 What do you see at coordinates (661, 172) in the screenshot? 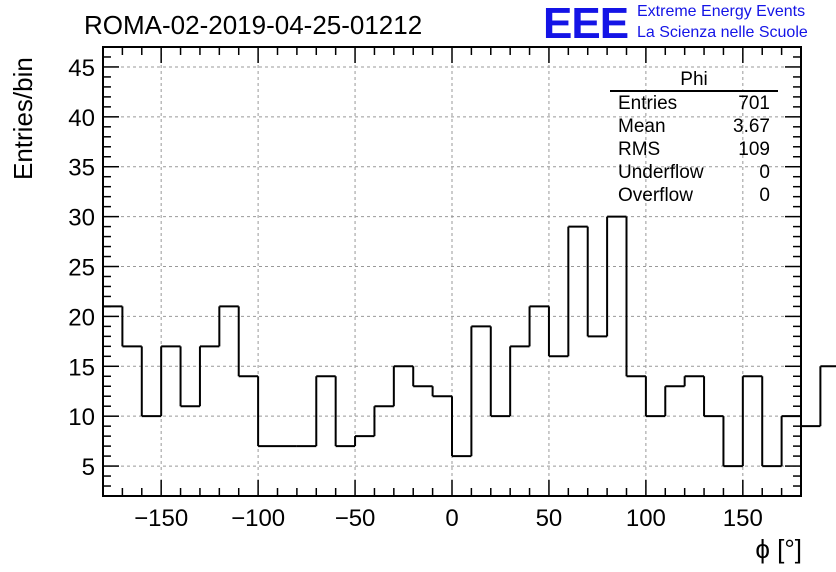
I see `stats-label: Underflow` at bounding box center [661, 172].